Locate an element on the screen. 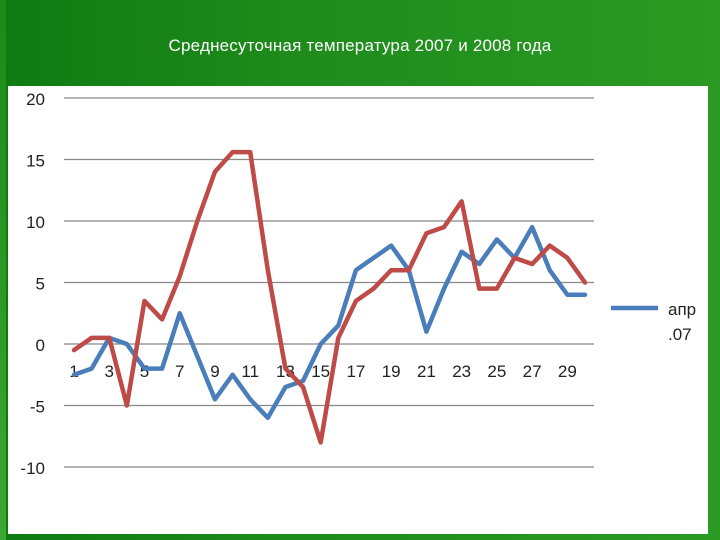 This screenshot has width=720, height=540. y-tick-label: -10 is located at coordinates (32, 468).